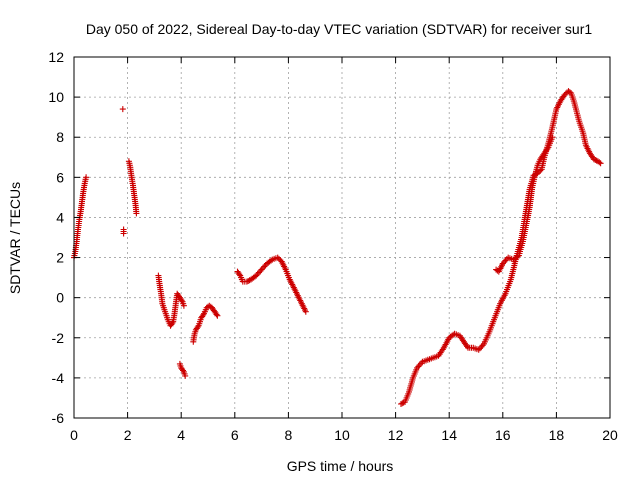  Describe the element at coordinates (181, 435) in the screenshot. I see `x-tick-label: 4` at that location.